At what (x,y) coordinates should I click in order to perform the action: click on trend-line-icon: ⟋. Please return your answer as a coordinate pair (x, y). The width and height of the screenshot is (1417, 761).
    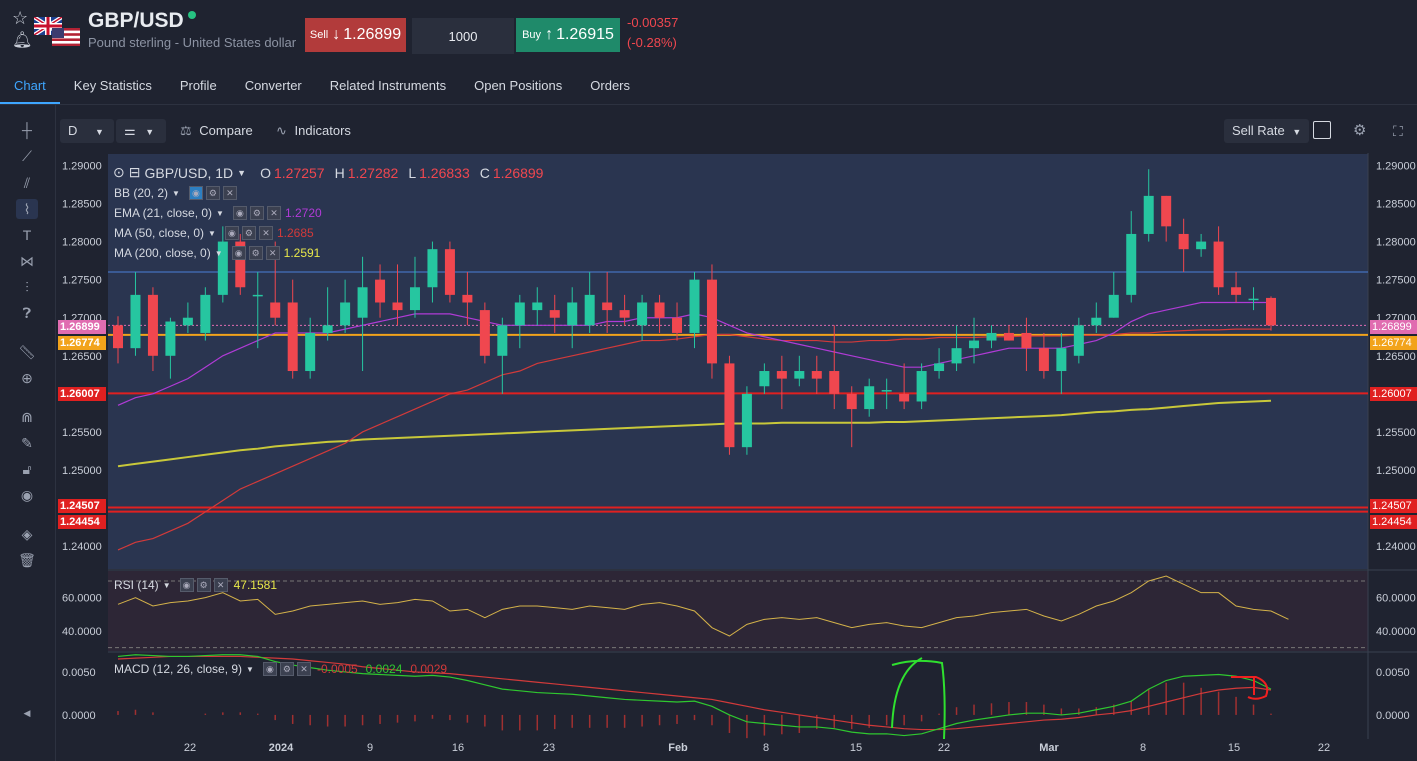
    Looking at the image, I should click on (27, 156).